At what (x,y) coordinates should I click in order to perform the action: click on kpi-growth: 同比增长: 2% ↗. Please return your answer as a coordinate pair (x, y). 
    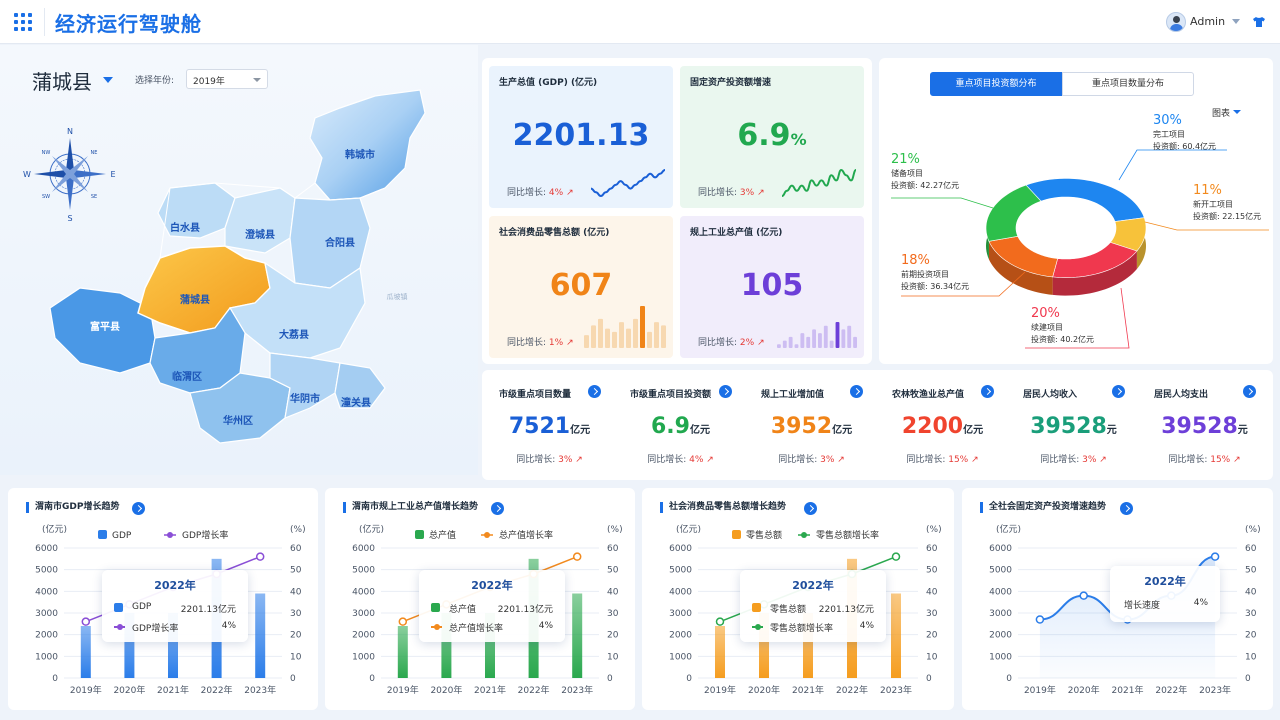
    Looking at the image, I should click on (731, 343).